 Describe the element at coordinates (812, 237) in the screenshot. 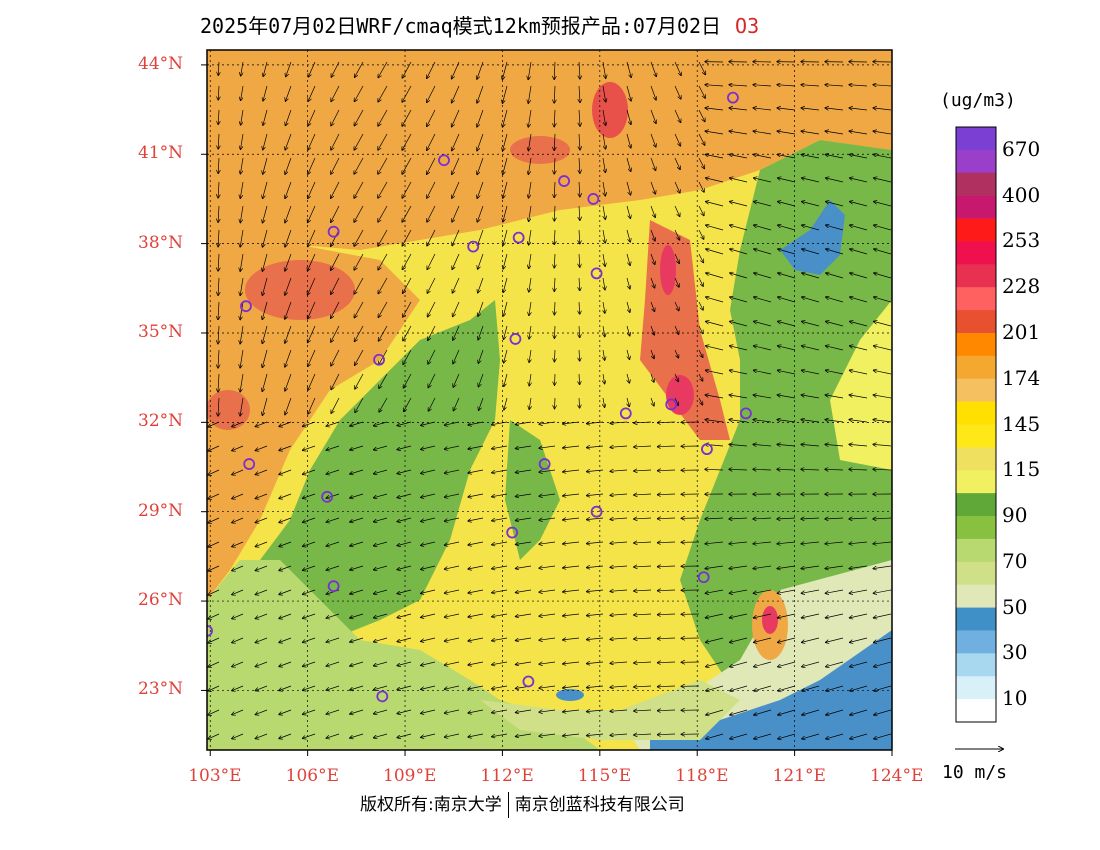

I see `region-bohai-low` at that location.